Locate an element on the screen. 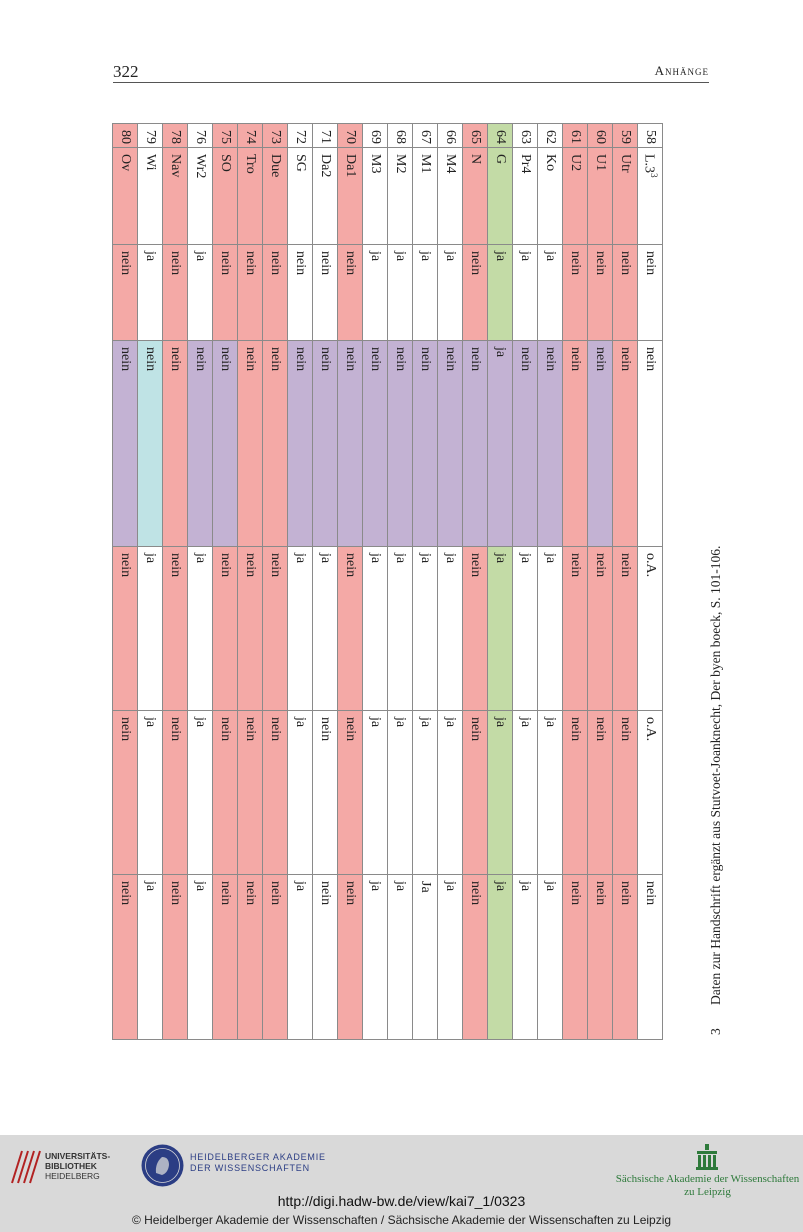  row-number-cell: 60 is located at coordinates (600, 135).